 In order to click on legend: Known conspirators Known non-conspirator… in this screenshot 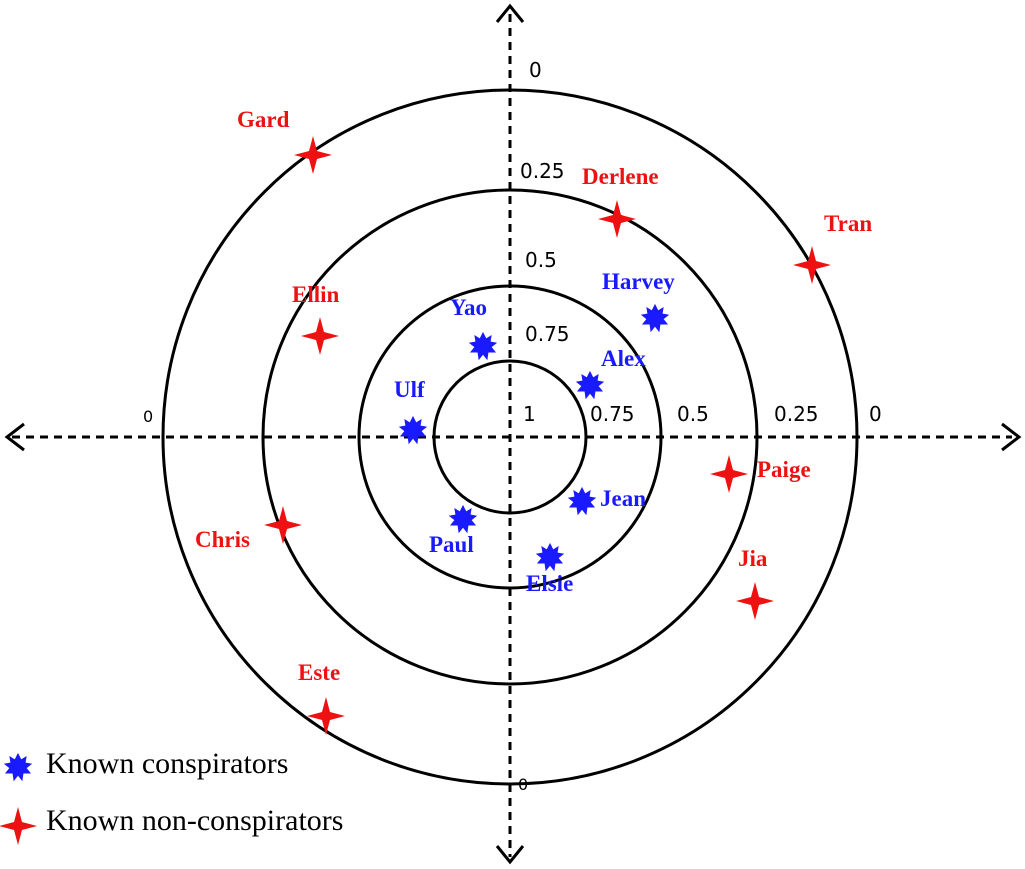, I will do `click(171, 796)`.